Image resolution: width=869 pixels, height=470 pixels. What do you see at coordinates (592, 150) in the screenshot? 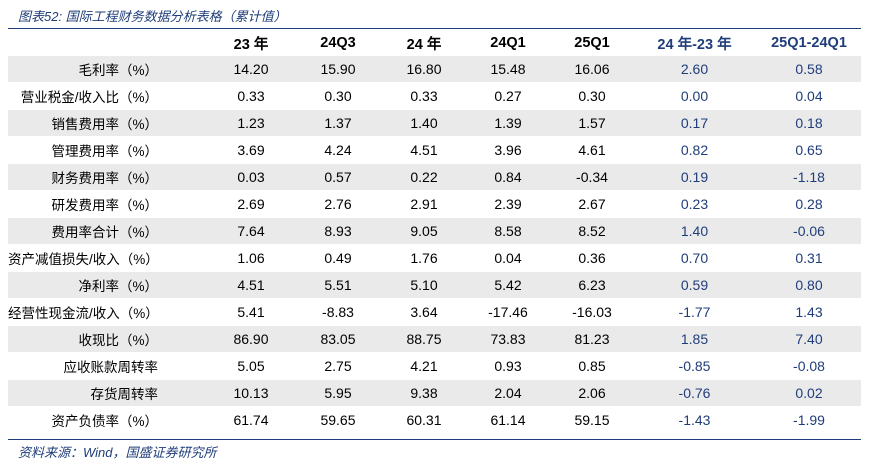
I see `value-cell: 4.61` at bounding box center [592, 150].